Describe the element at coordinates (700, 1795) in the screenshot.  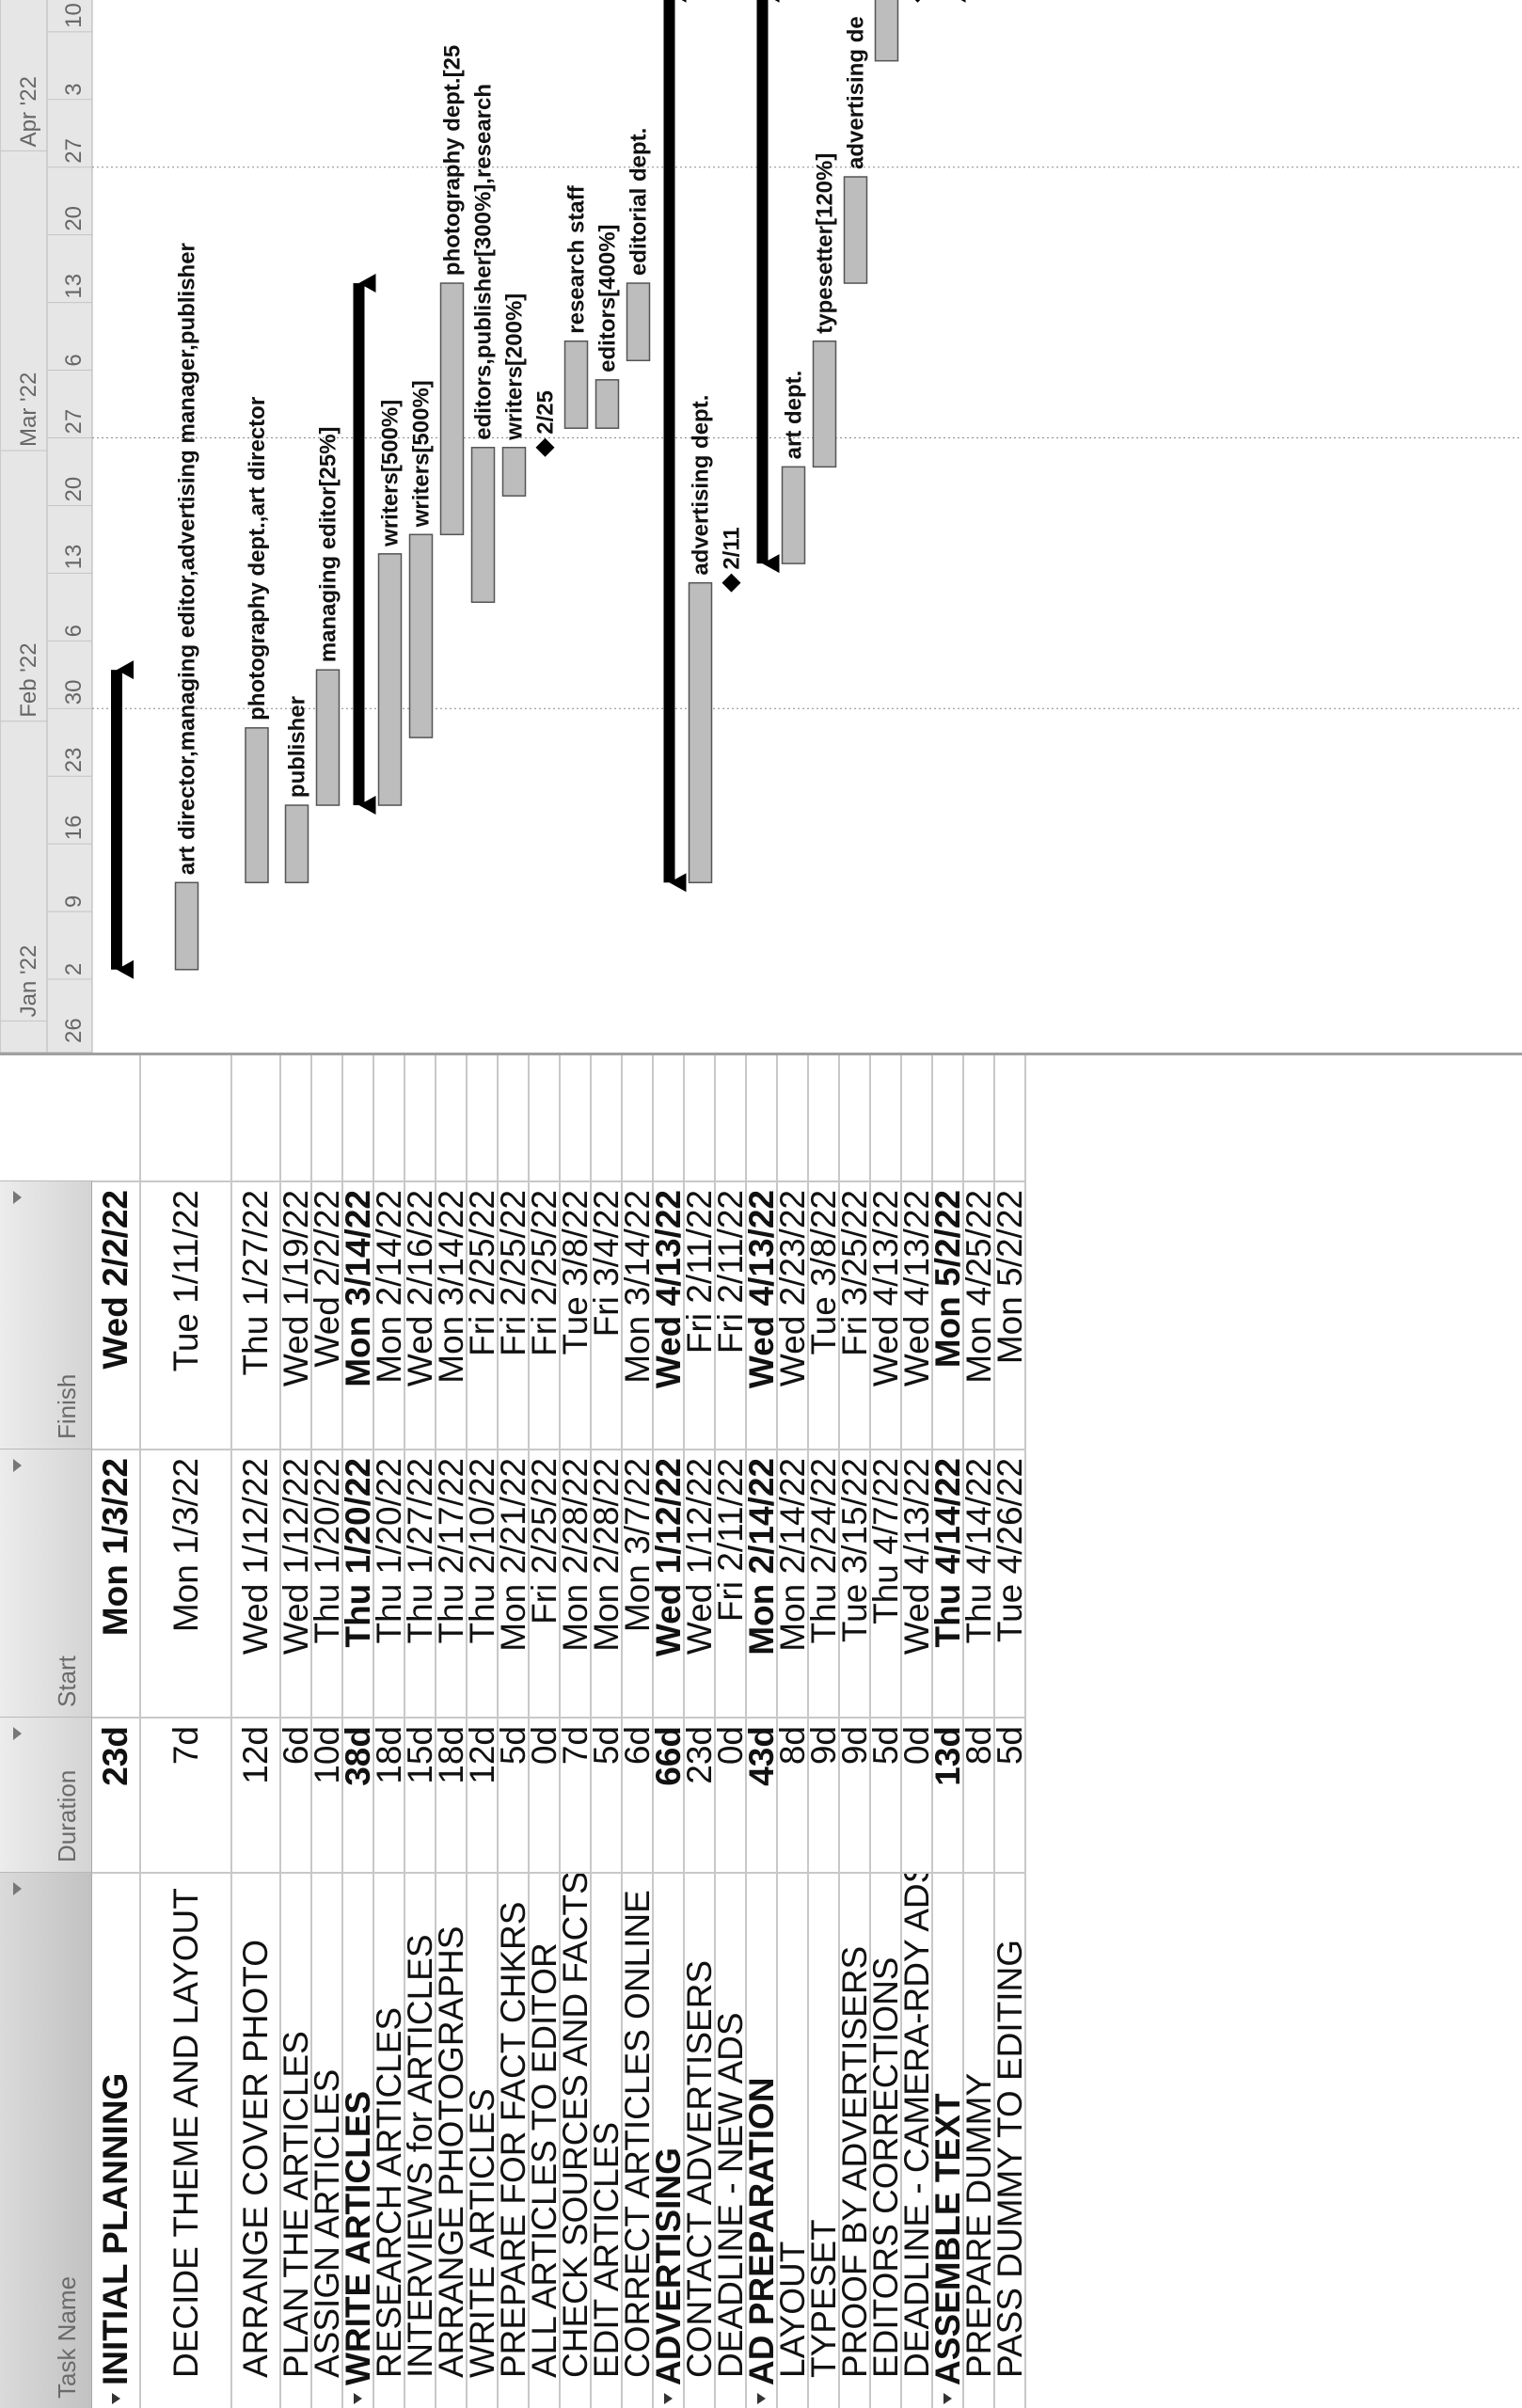
I see `cell-duration: 23d` at that location.